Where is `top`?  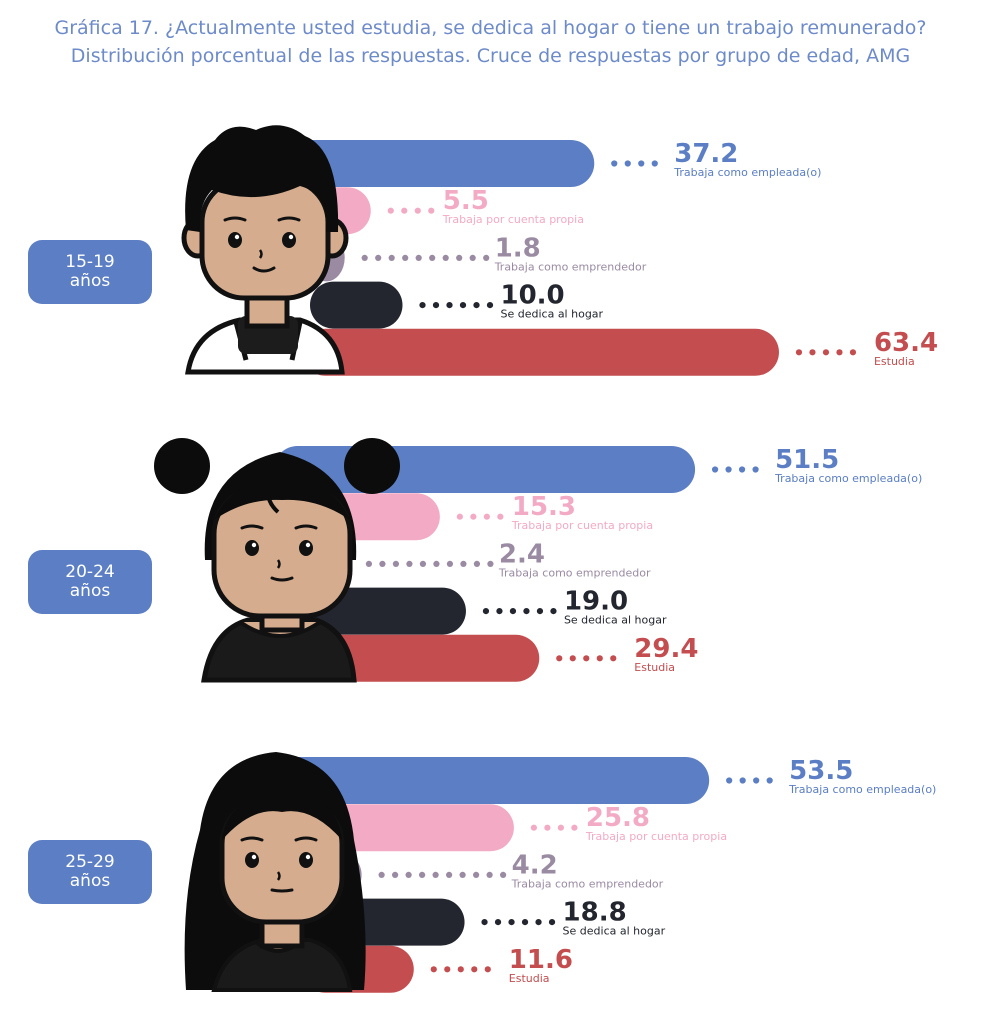
top is located at coordinates (282, 965).